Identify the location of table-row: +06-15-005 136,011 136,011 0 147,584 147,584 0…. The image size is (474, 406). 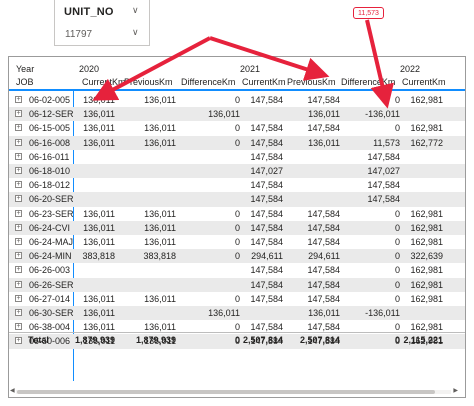
(237, 128).